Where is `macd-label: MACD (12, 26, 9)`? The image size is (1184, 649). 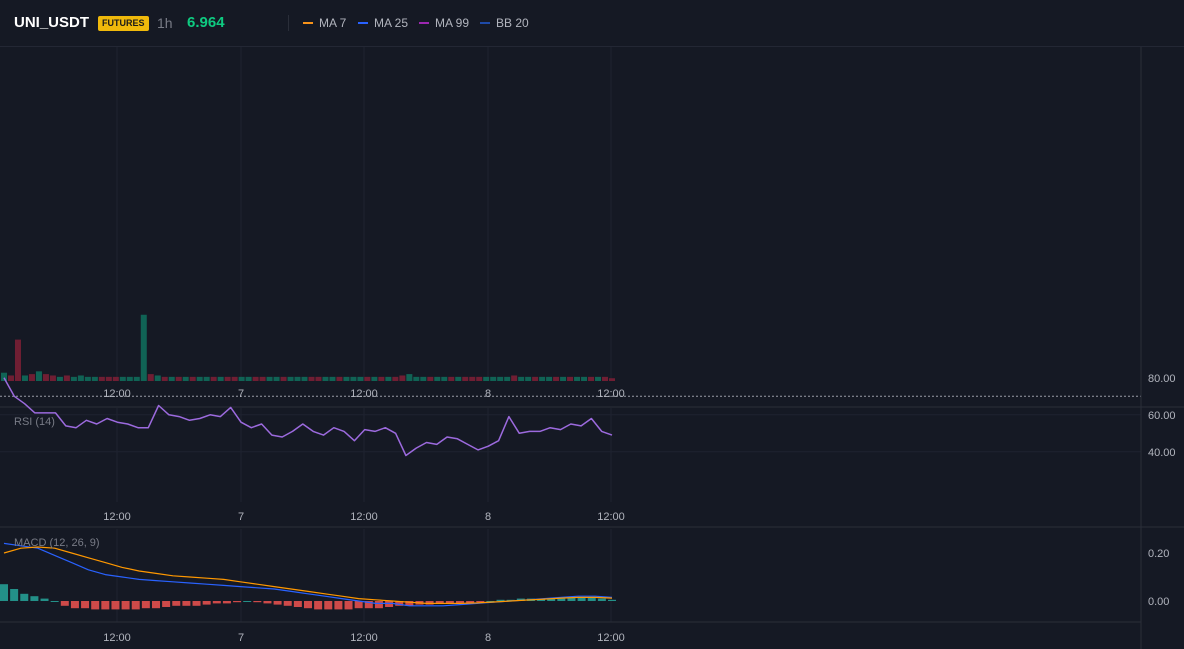 macd-label: MACD (12, 26, 9) is located at coordinates (57, 543).